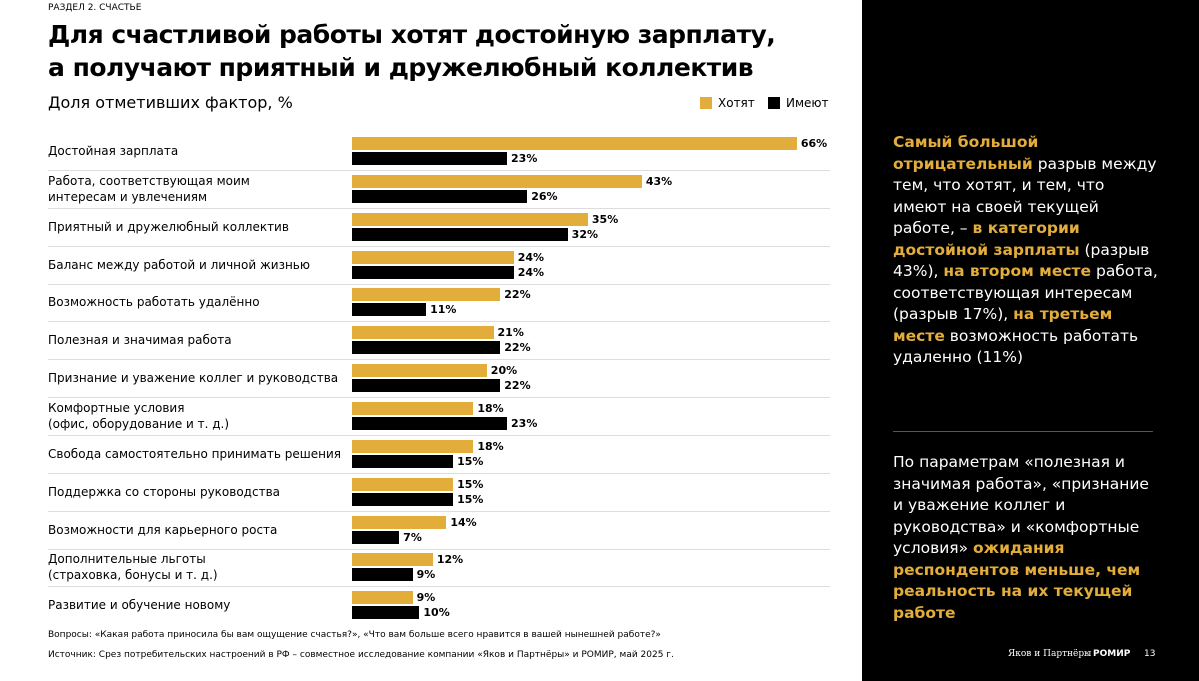 This screenshot has height=681, width=1199. Describe the element at coordinates (544, 196) in the screenshot. I see `value-label: 26%` at that location.